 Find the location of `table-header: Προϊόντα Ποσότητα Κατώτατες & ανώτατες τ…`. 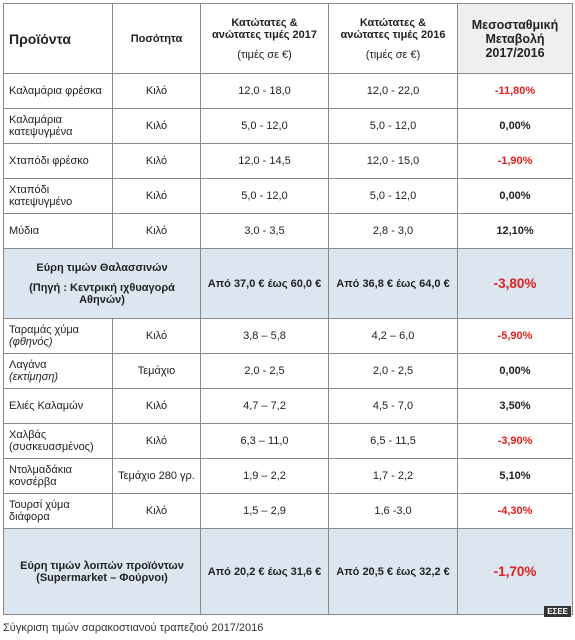

table-header: Προϊόντα Ποσότητα Κατώτατες & ανώτατες τ… is located at coordinates (288, 38).